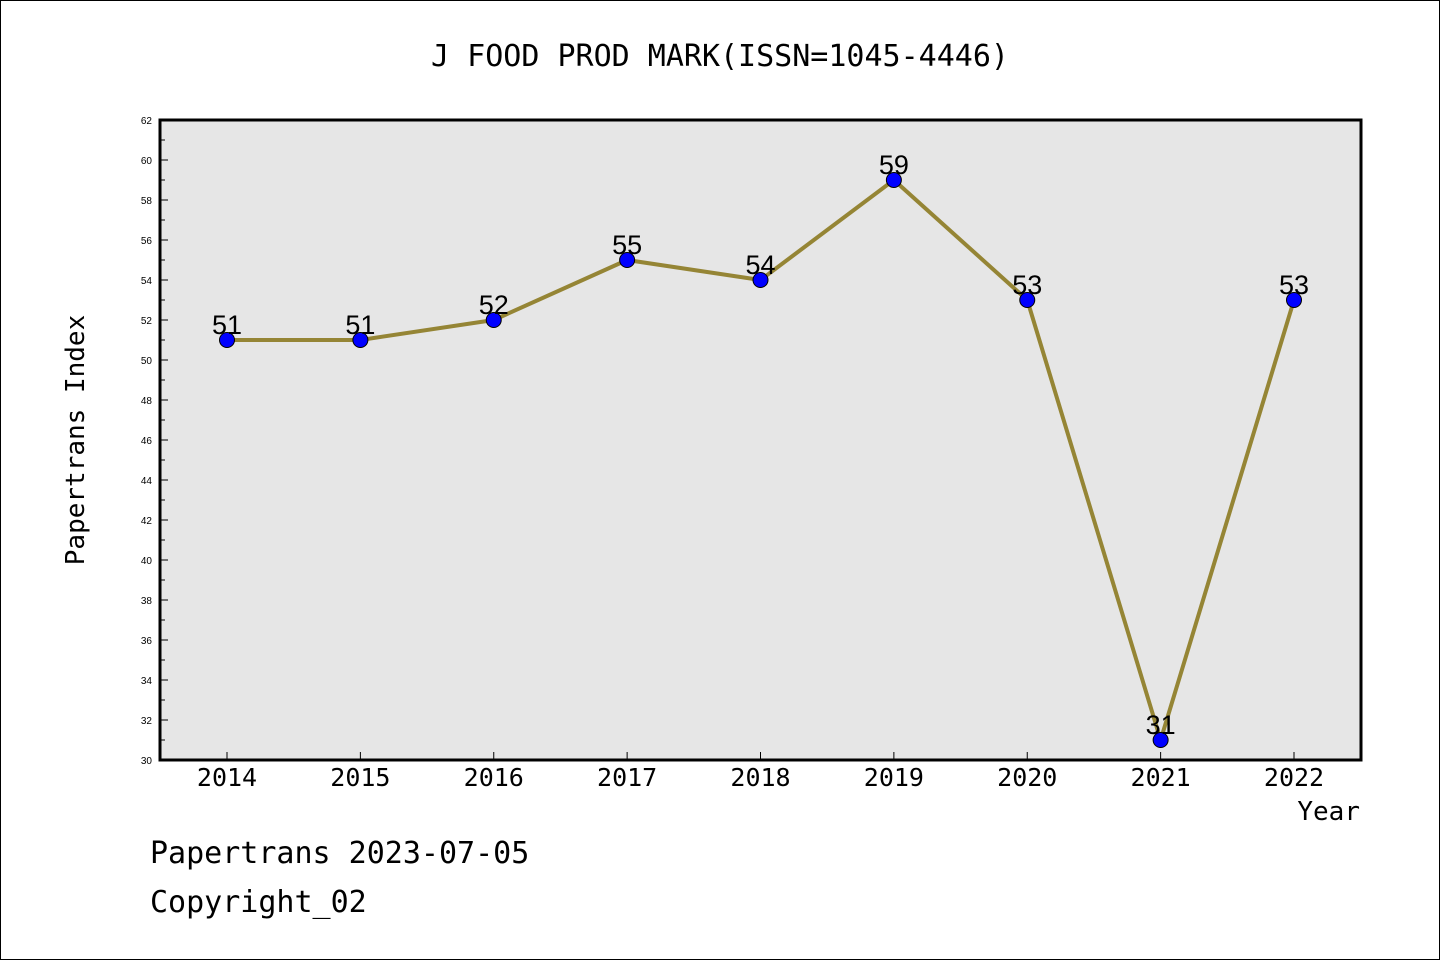 Image resolution: width=1440 pixels, height=960 pixels. What do you see at coordinates (1328, 812) in the screenshot?
I see `x-axis-label: Year` at bounding box center [1328, 812].